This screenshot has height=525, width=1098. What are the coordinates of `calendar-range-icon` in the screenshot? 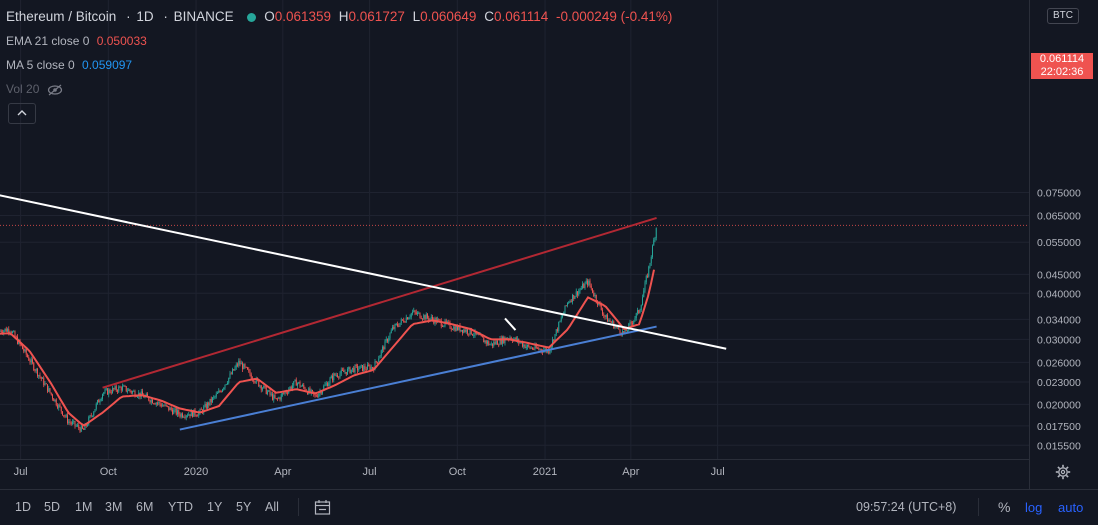 It's located at (323, 507).